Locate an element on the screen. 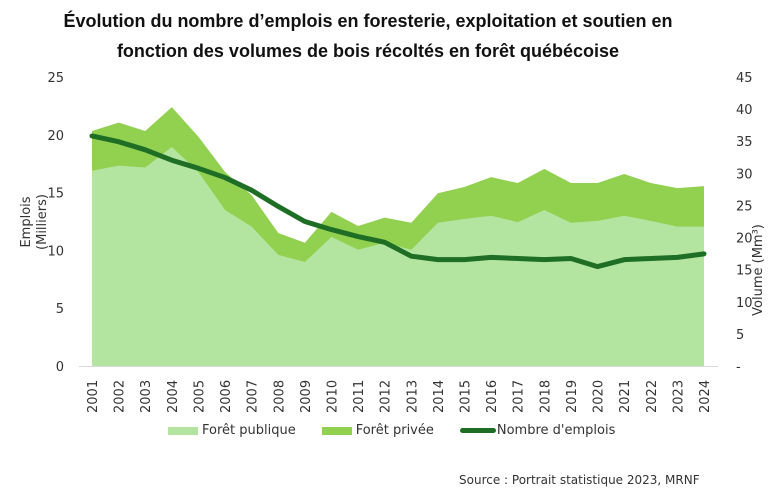  right-tick-label: - is located at coordinates (738, 367).